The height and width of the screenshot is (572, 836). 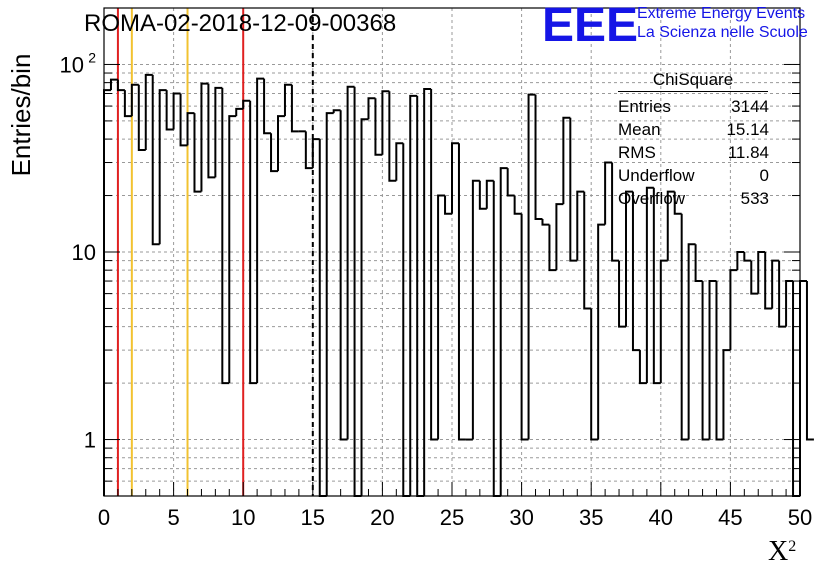 I want to click on chart-title: ROMA-02-2018-12-09-00368, so click(x=240, y=23).